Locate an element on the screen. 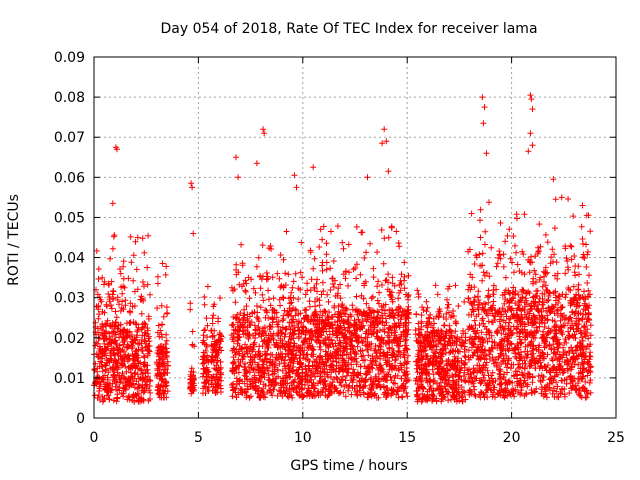 The image size is (640, 480). x-tick-label: 10 is located at coordinates (303, 438).